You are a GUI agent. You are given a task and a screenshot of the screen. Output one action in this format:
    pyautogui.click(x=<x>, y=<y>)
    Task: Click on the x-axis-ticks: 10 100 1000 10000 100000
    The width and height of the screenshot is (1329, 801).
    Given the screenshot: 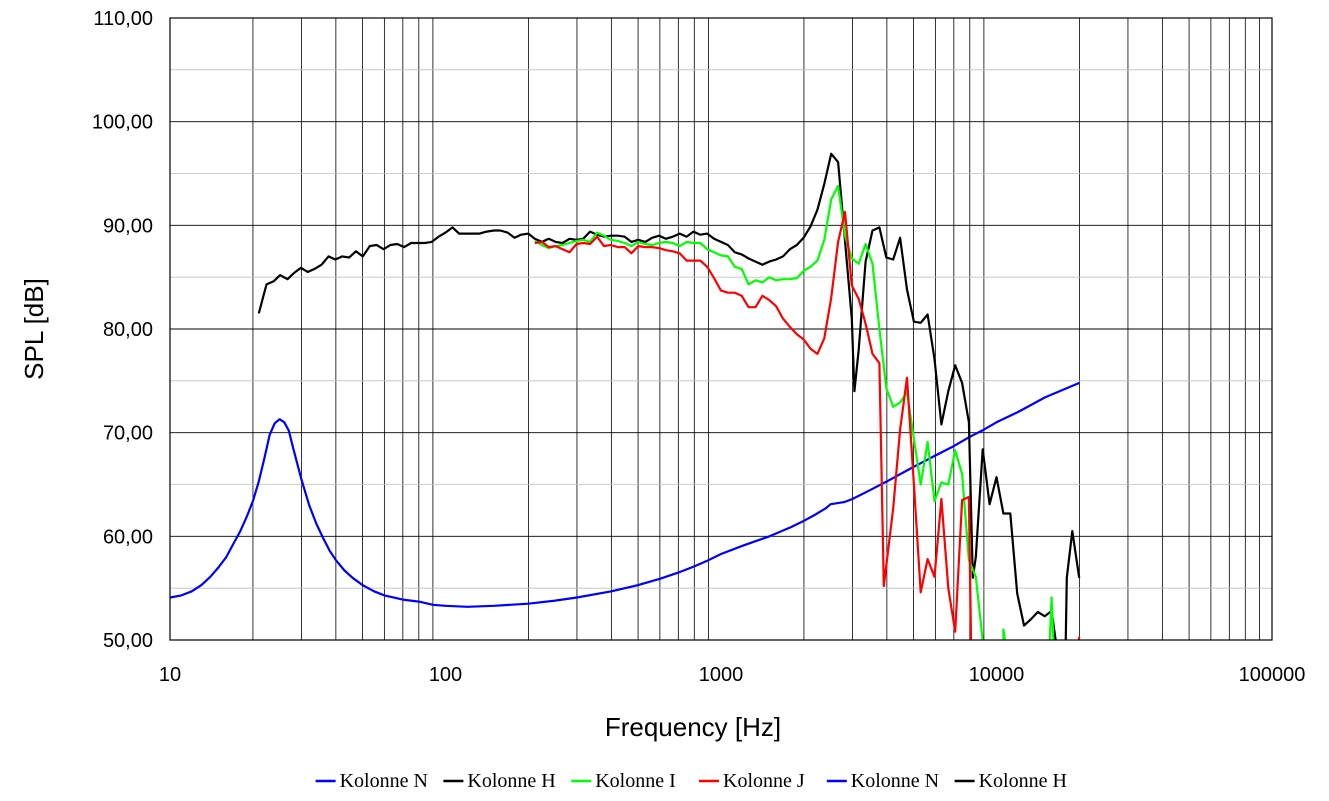 What is the action you would take?
    pyautogui.click(x=732, y=675)
    